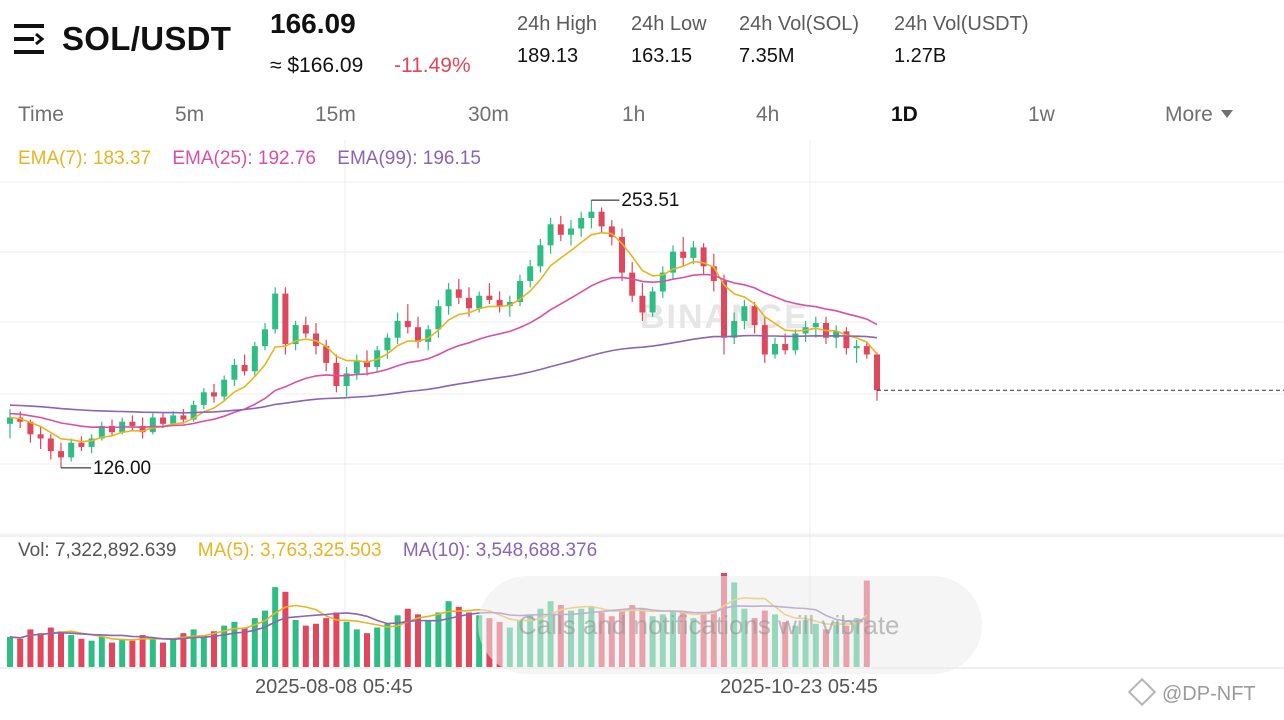 Image resolution: width=1284 pixels, height=720 pixels. What do you see at coordinates (635, 200) in the screenshot?
I see `high-marker: 253.51` at bounding box center [635, 200].